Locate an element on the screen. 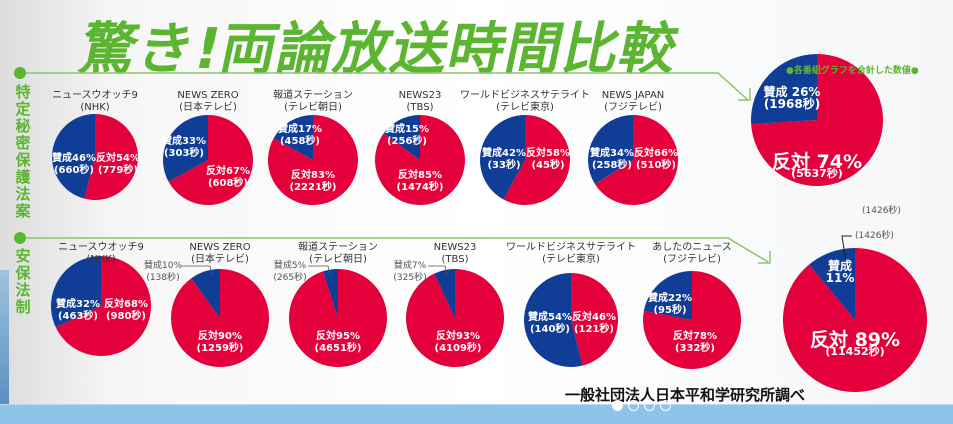 The width and height of the screenshot is (953, 424). program-title: NEWS ZERO (日本テレビ) is located at coordinates (207, 102).